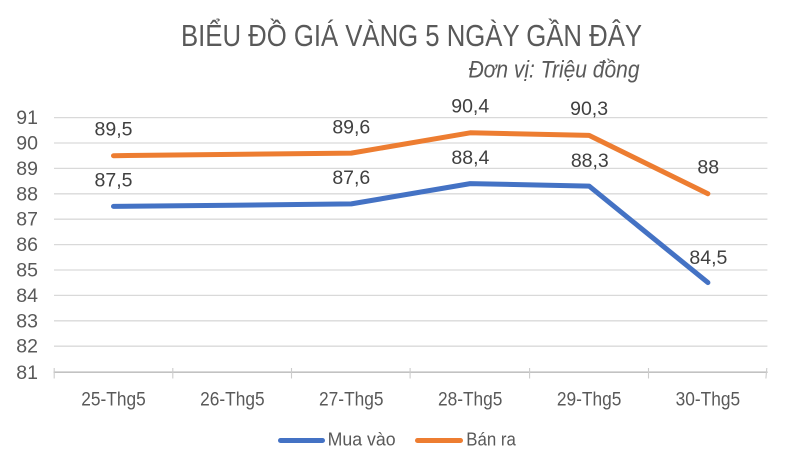 This screenshot has width=789, height=467. What do you see at coordinates (590, 161) in the screenshot?
I see `svg-text: 88,3` at bounding box center [590, 161].